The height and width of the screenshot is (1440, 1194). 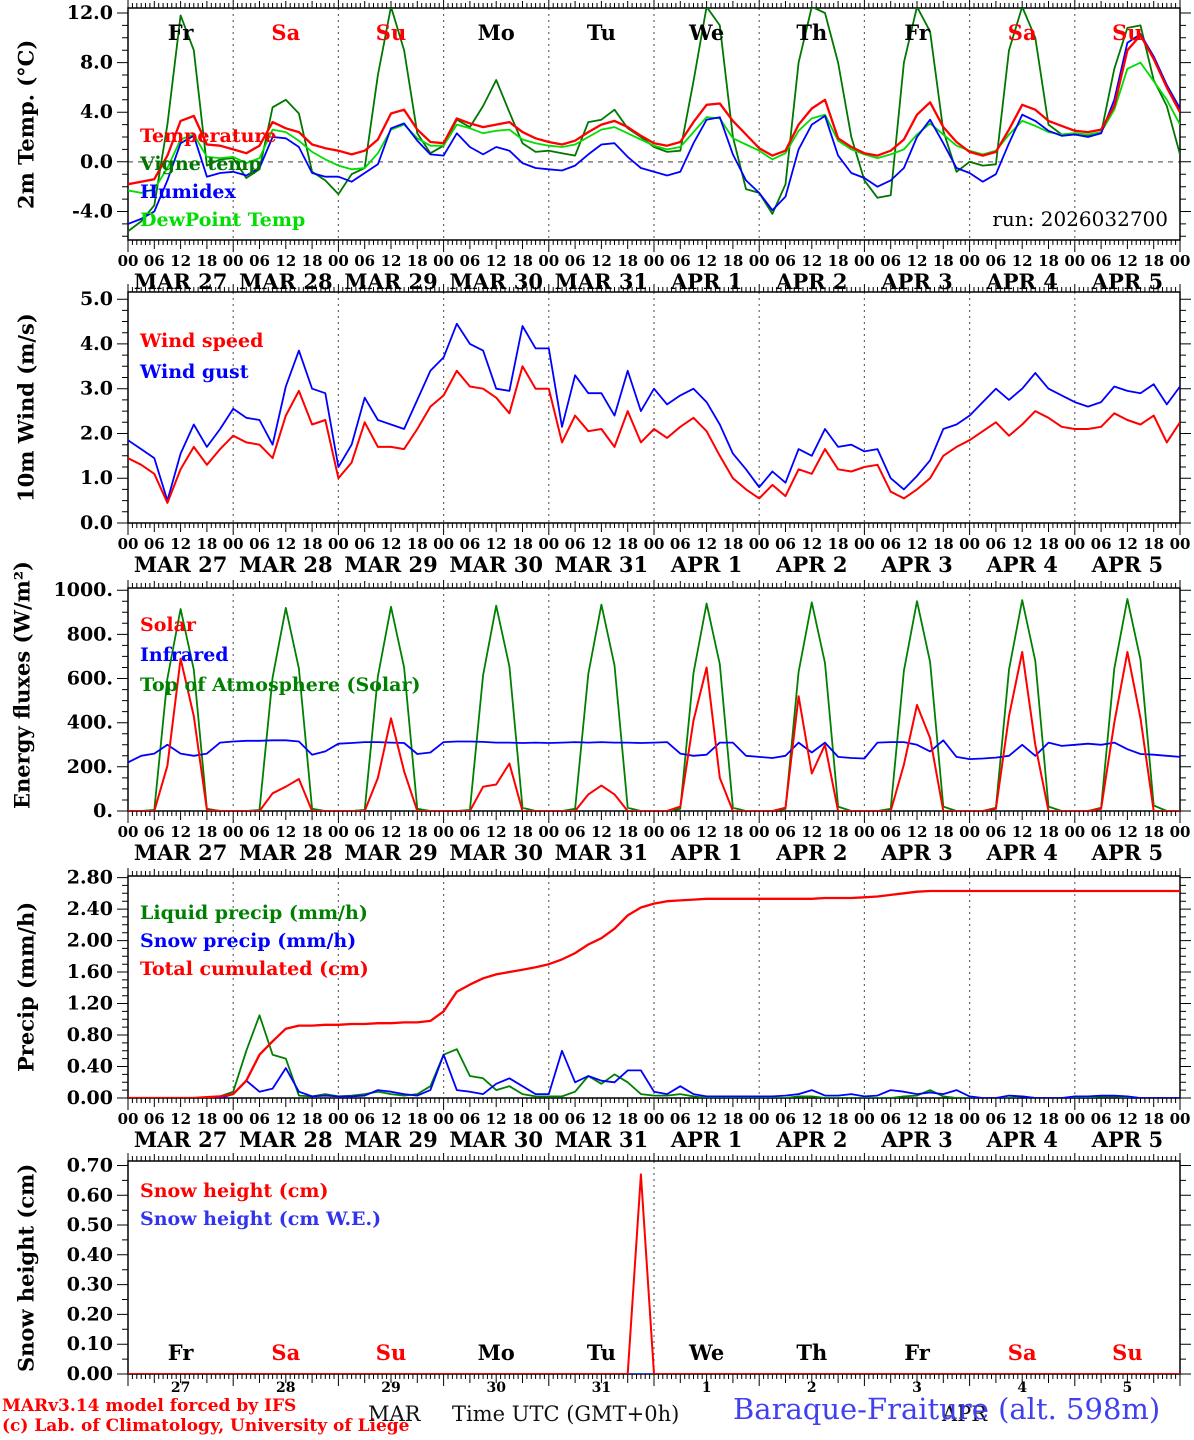 I want to click on y-axis-label-temperature: 2m Temp. (°C), so click(x=26, y=124).